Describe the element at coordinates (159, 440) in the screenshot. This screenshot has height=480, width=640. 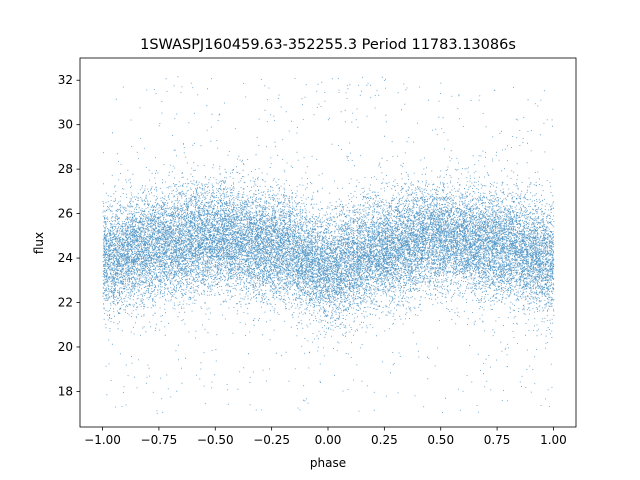
I see `x-tick-label: −0.75` at that location.